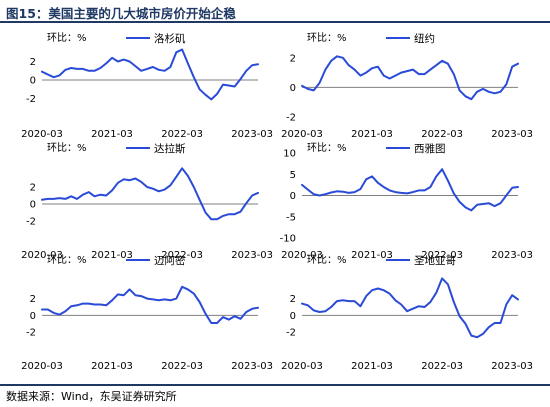  I want to click on ytick-label: 10, so click(289, 154).